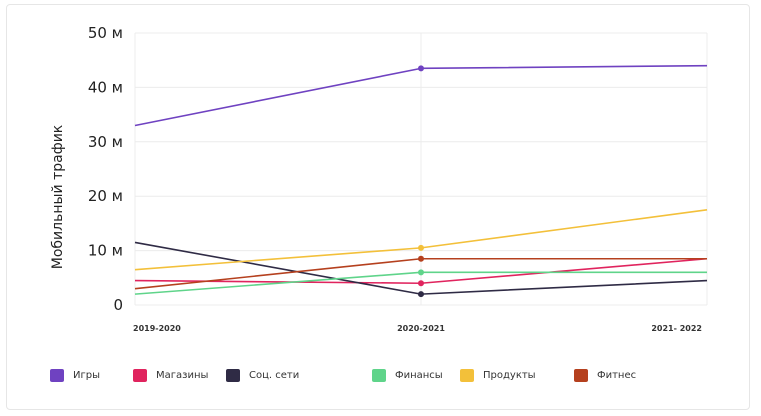 This screenshot has width=761, height=416. I want to click on legend-label: Продукты, so click(509, 375).